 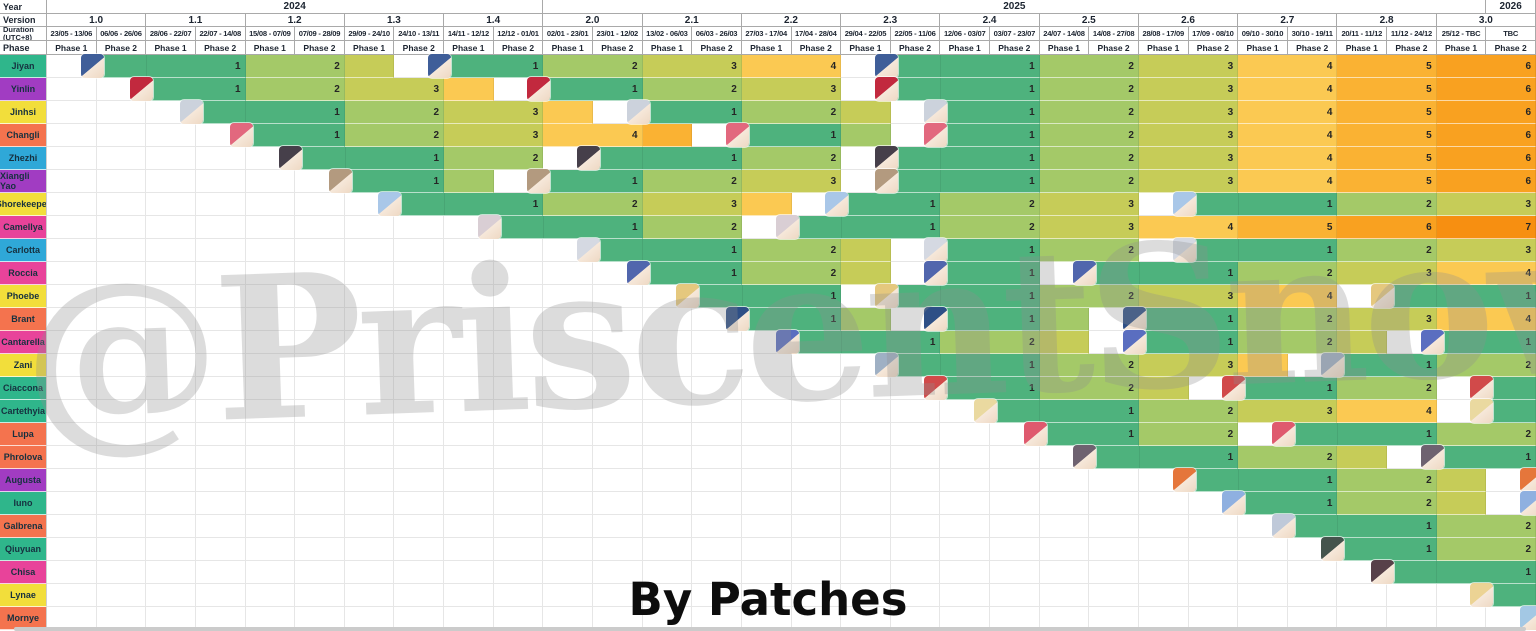 What do you see at coordinates (97, 20) in the screenshot?
I see `header-version-cell: 1.0` at bounding box center [97, 20].